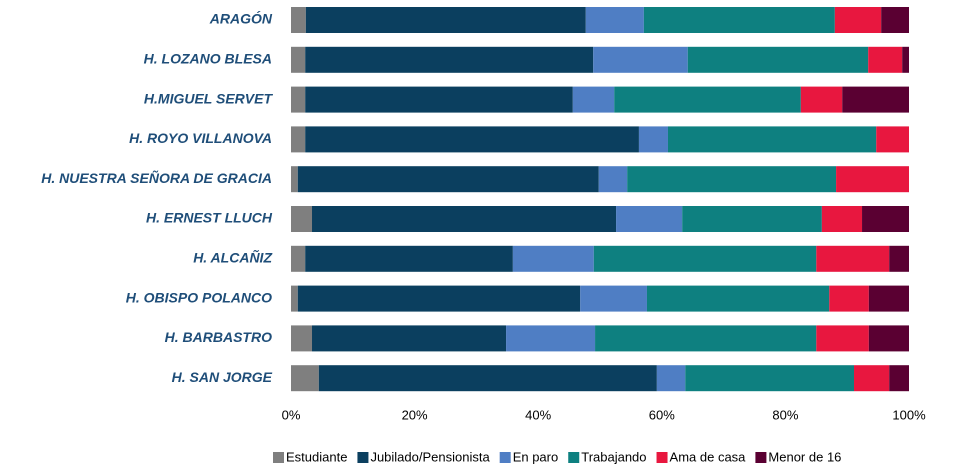 This screenshot has height=471, width=965. What do you see at coordinates (156, 177) in the screenshot?
I see `category-label: H. NUESTRA SEÑORA DE GRACIA` at bounding box center [156, 177].